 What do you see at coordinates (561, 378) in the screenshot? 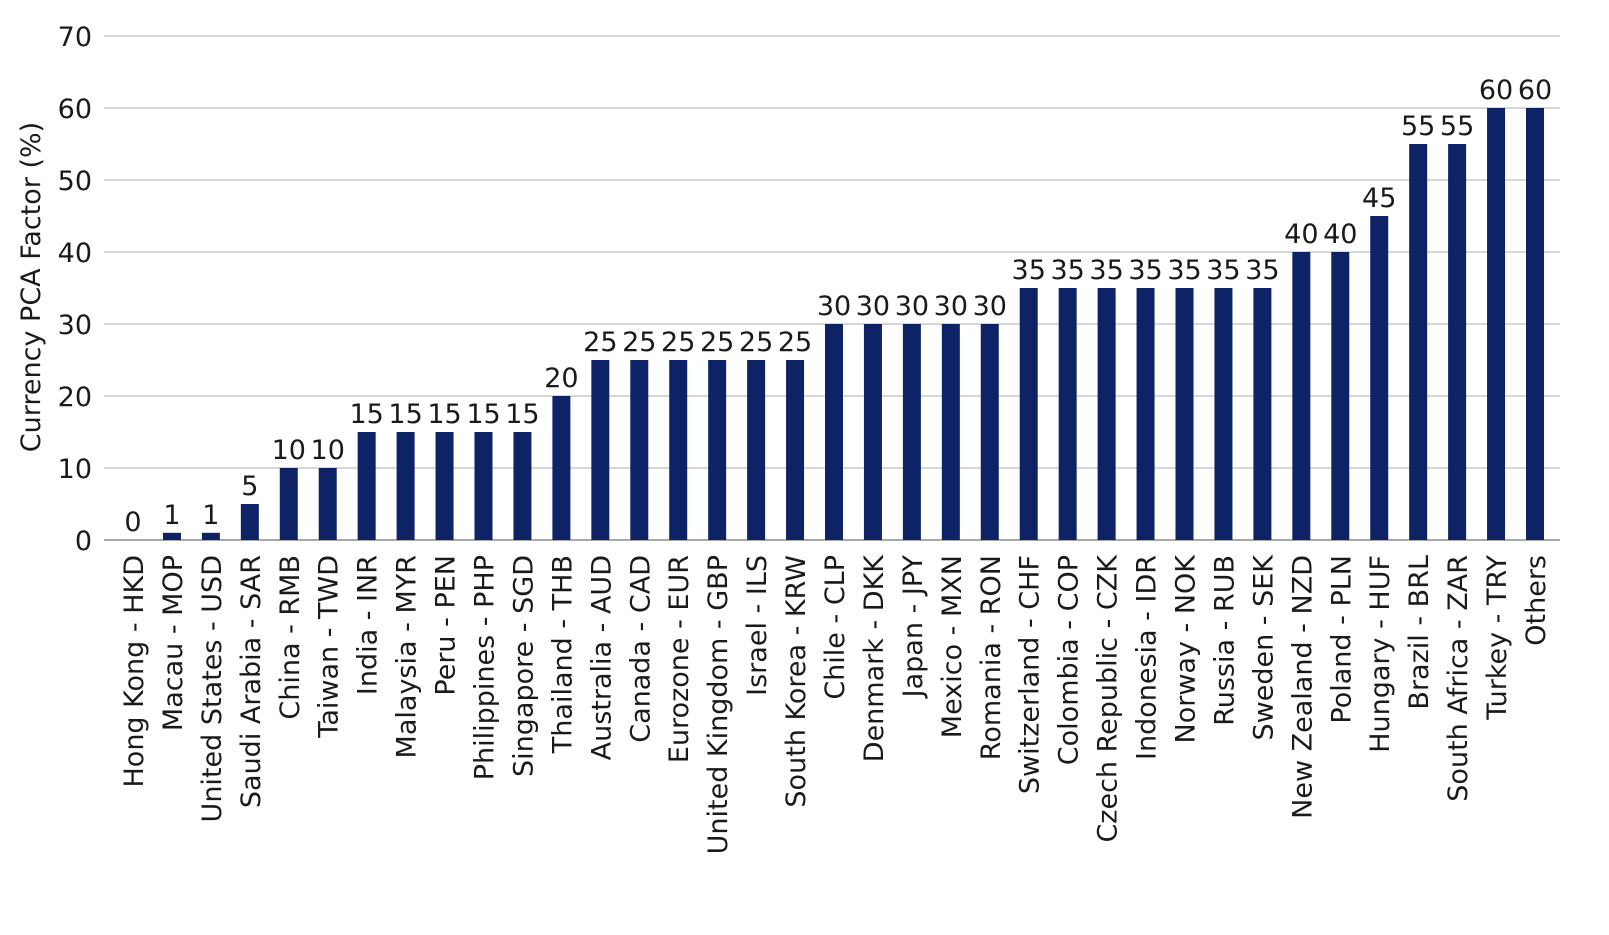
I see `data-label: 20` at bounding box center [561, 378].